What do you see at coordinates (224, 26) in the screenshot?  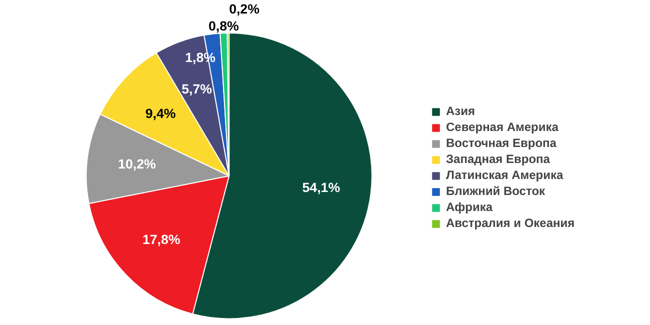 I see `data-label: 0,8%` at bounding box center [224, 26].